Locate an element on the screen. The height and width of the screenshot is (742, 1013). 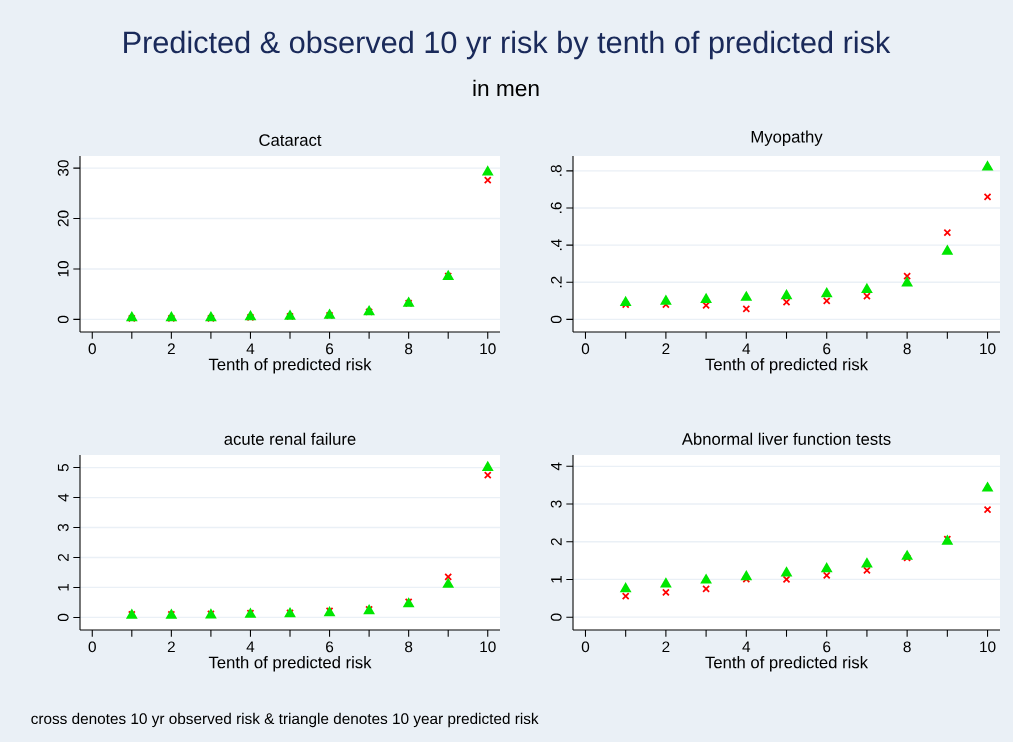
y-tick-label: 20 is located at coordinates (63, 218).